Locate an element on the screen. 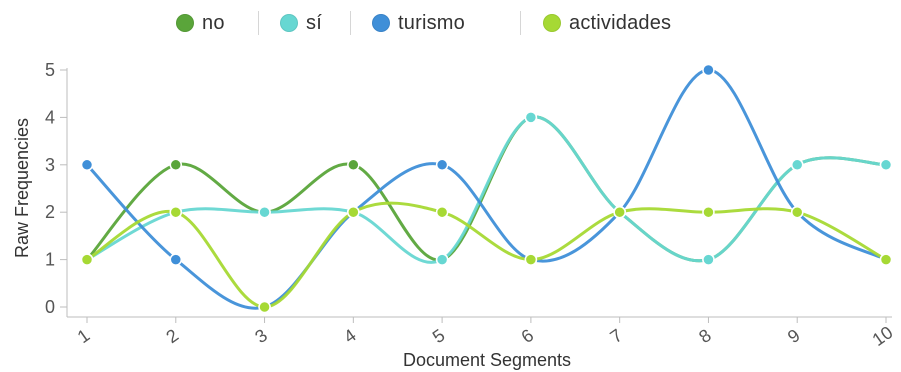  y-tick-label: 1 is located at coordinates (50, 260).